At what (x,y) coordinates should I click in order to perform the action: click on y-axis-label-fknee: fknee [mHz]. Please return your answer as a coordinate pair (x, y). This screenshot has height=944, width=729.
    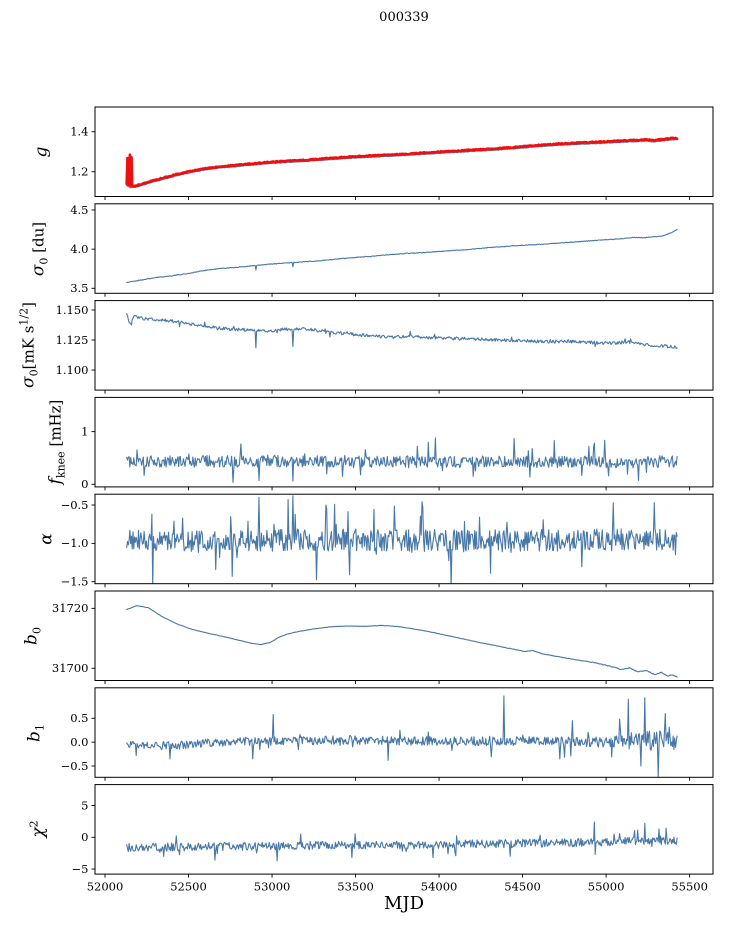
    Looking at the image, I should click on (56, 442).